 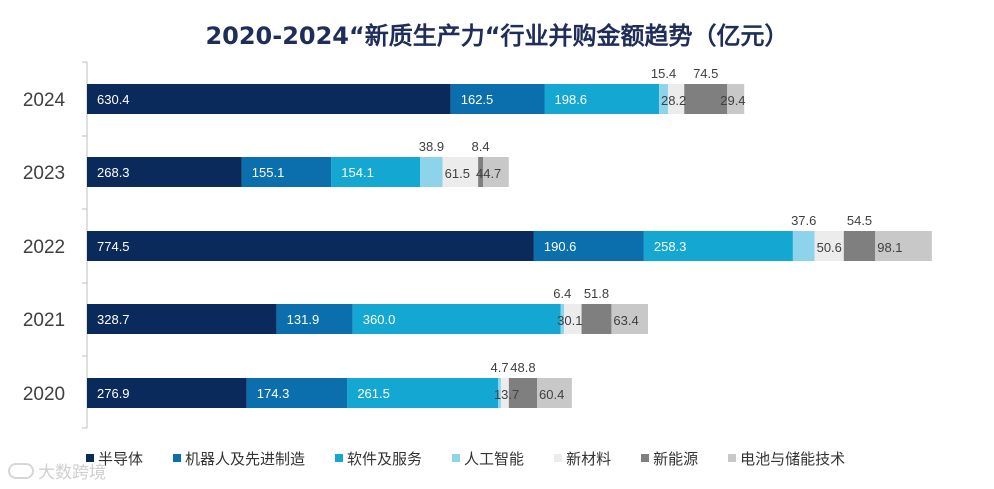 What do you see at coordinates (72, 473) in the screenshot?
I see `watermark-text: 大数跨境` at bounding box center [72, 473].